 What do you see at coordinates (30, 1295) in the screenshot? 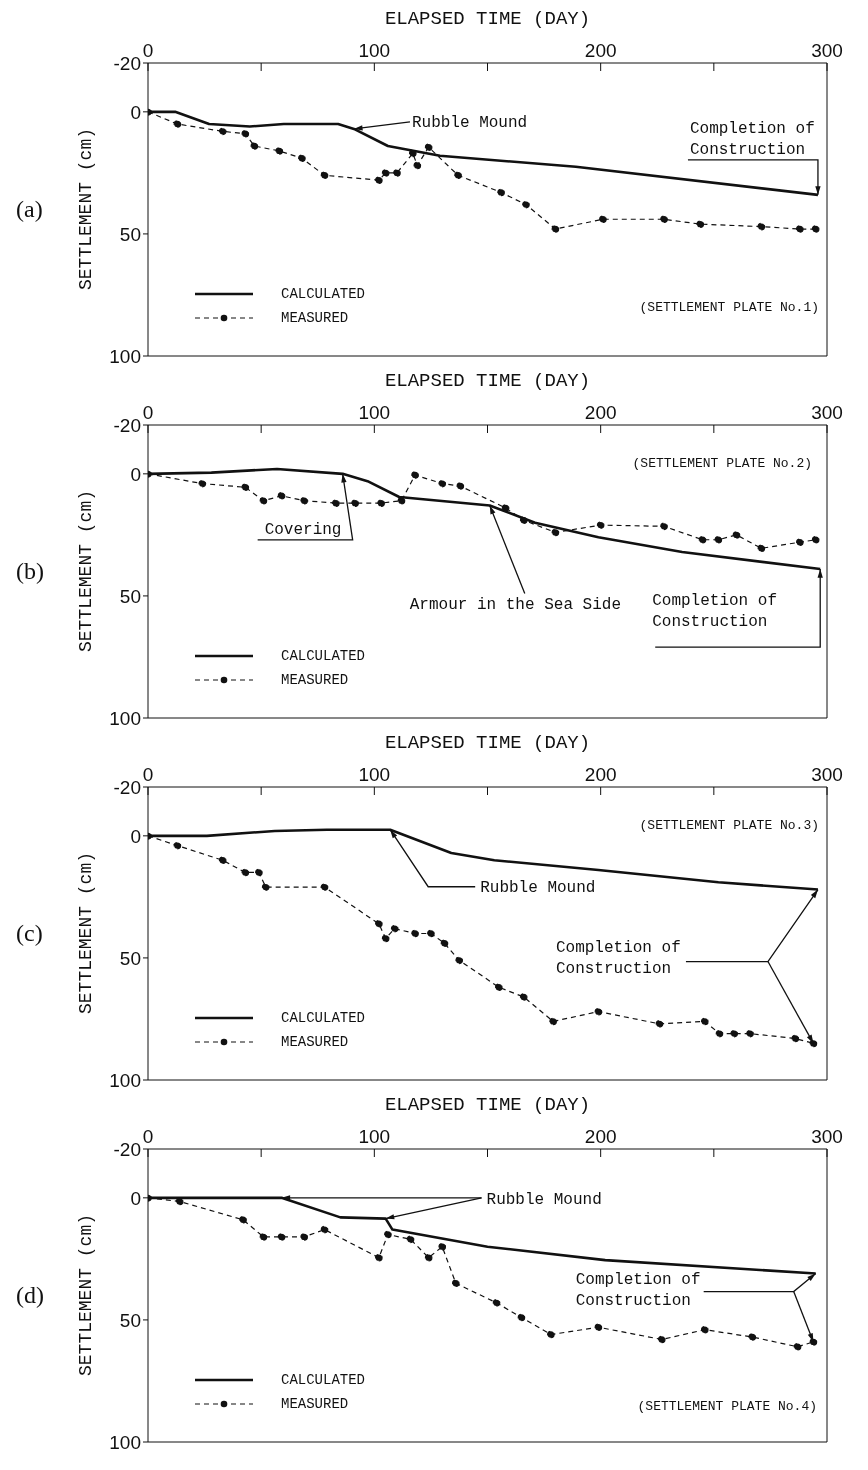
I see `text: (d)` at bounding box center [30, 1295].